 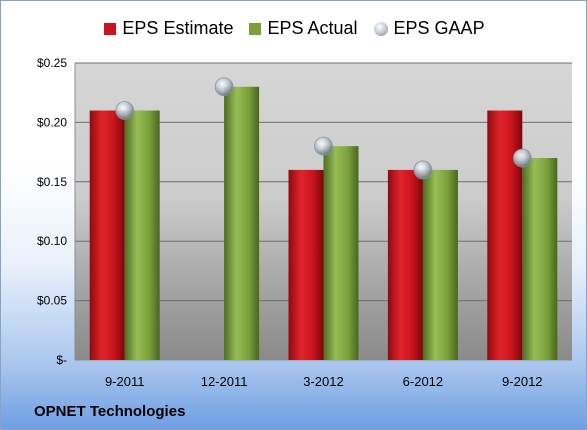 I want to click on company-name: OPNET Technologies, so click(x=110, y=411).